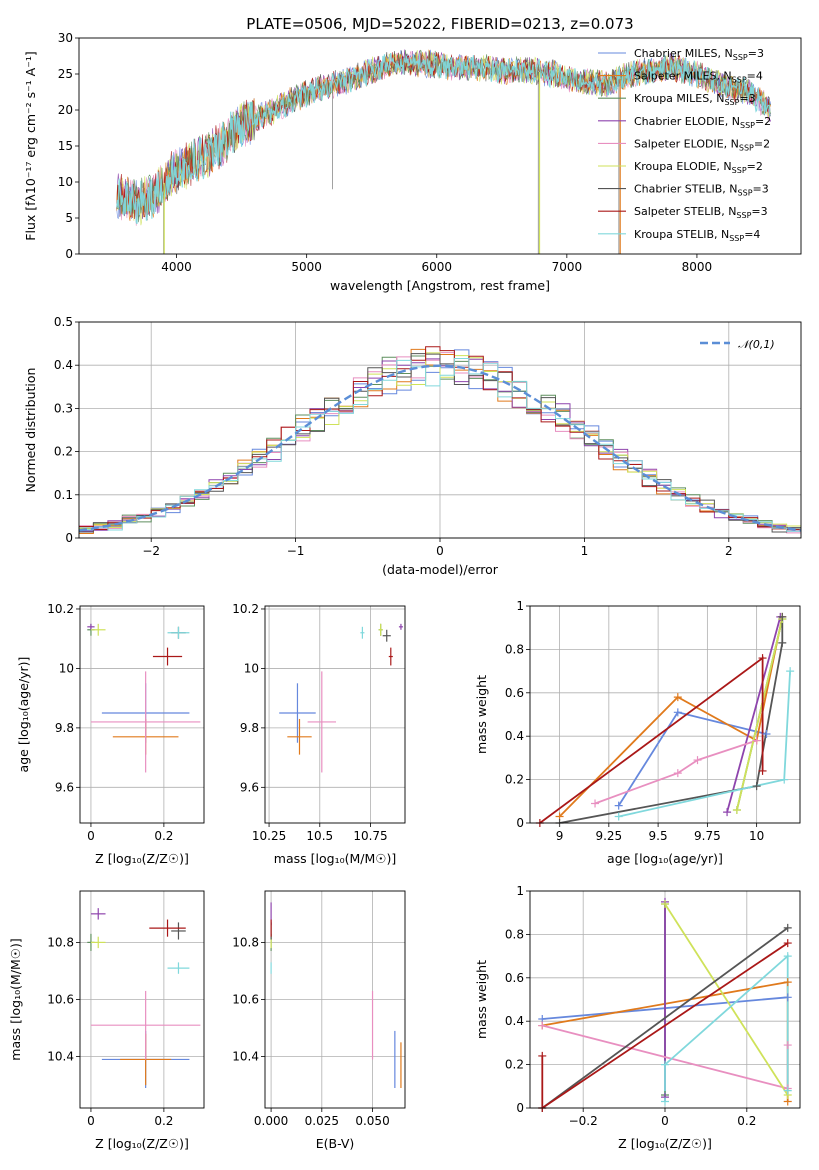 This screenshot has height=1170, width=819. Describe the element at coordinates (30, 430) in the screenshot. I see `y-axis-label: Normed distribution` at that location.